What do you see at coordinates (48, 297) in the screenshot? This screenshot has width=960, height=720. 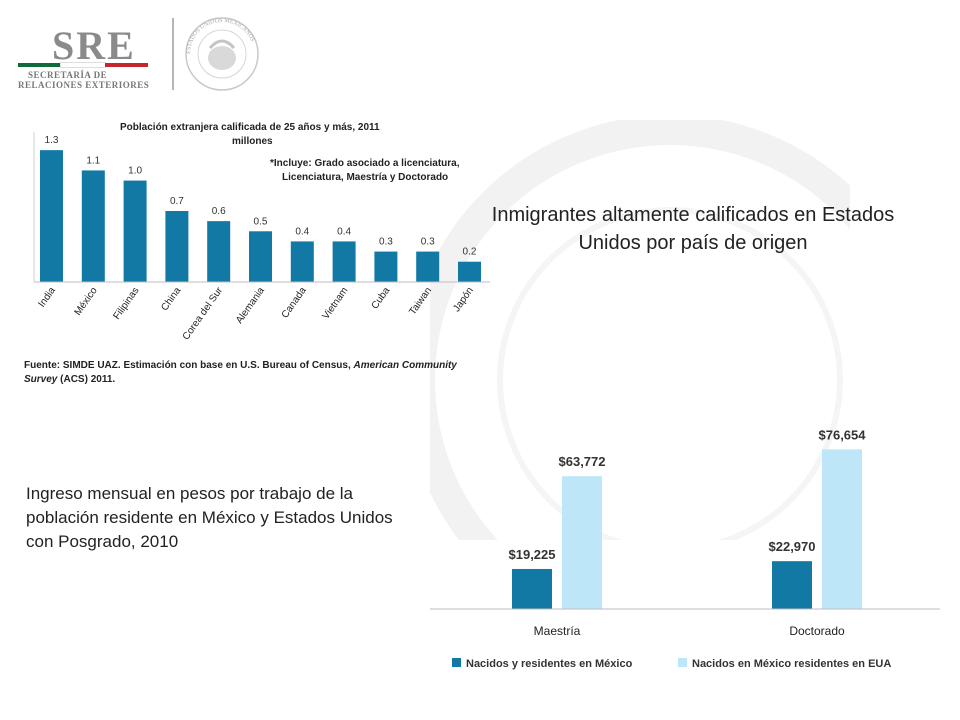 I see `chart1-category-label-0: India` at bounding box center [48, 297].